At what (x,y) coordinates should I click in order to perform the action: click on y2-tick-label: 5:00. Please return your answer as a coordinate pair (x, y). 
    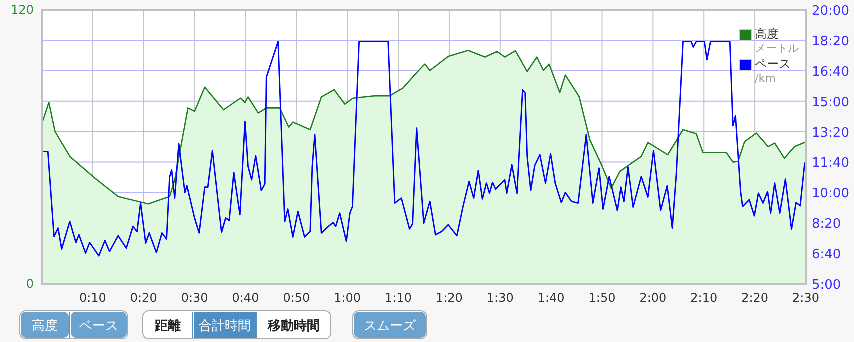
    Looking at the image, I should click on (827, 285).